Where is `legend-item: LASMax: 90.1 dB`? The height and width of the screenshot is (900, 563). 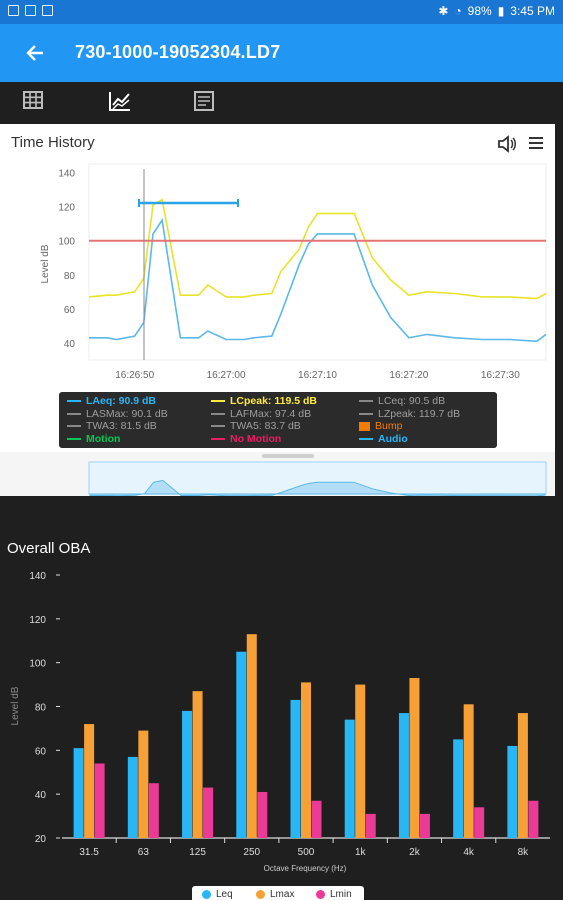
legend-item: LASMax: 90.1 dB is located at coordinates (117, 414).